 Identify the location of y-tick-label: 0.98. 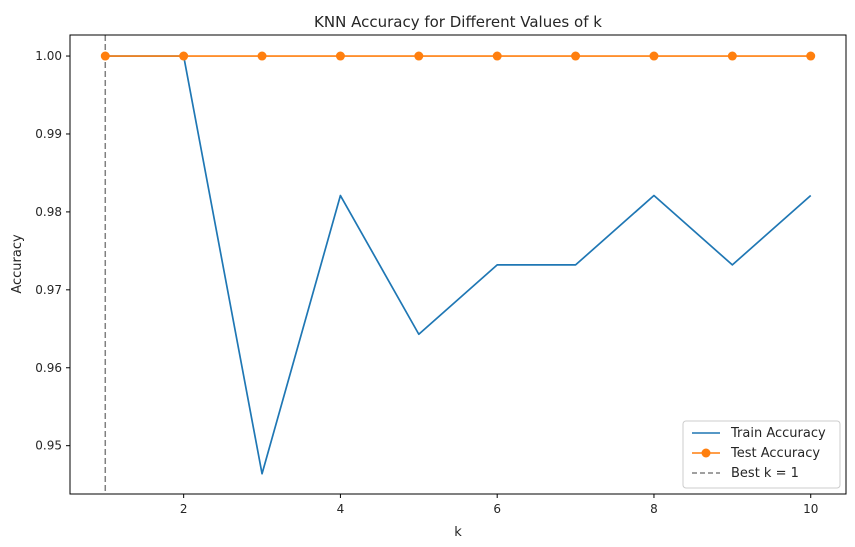
(48, 212).